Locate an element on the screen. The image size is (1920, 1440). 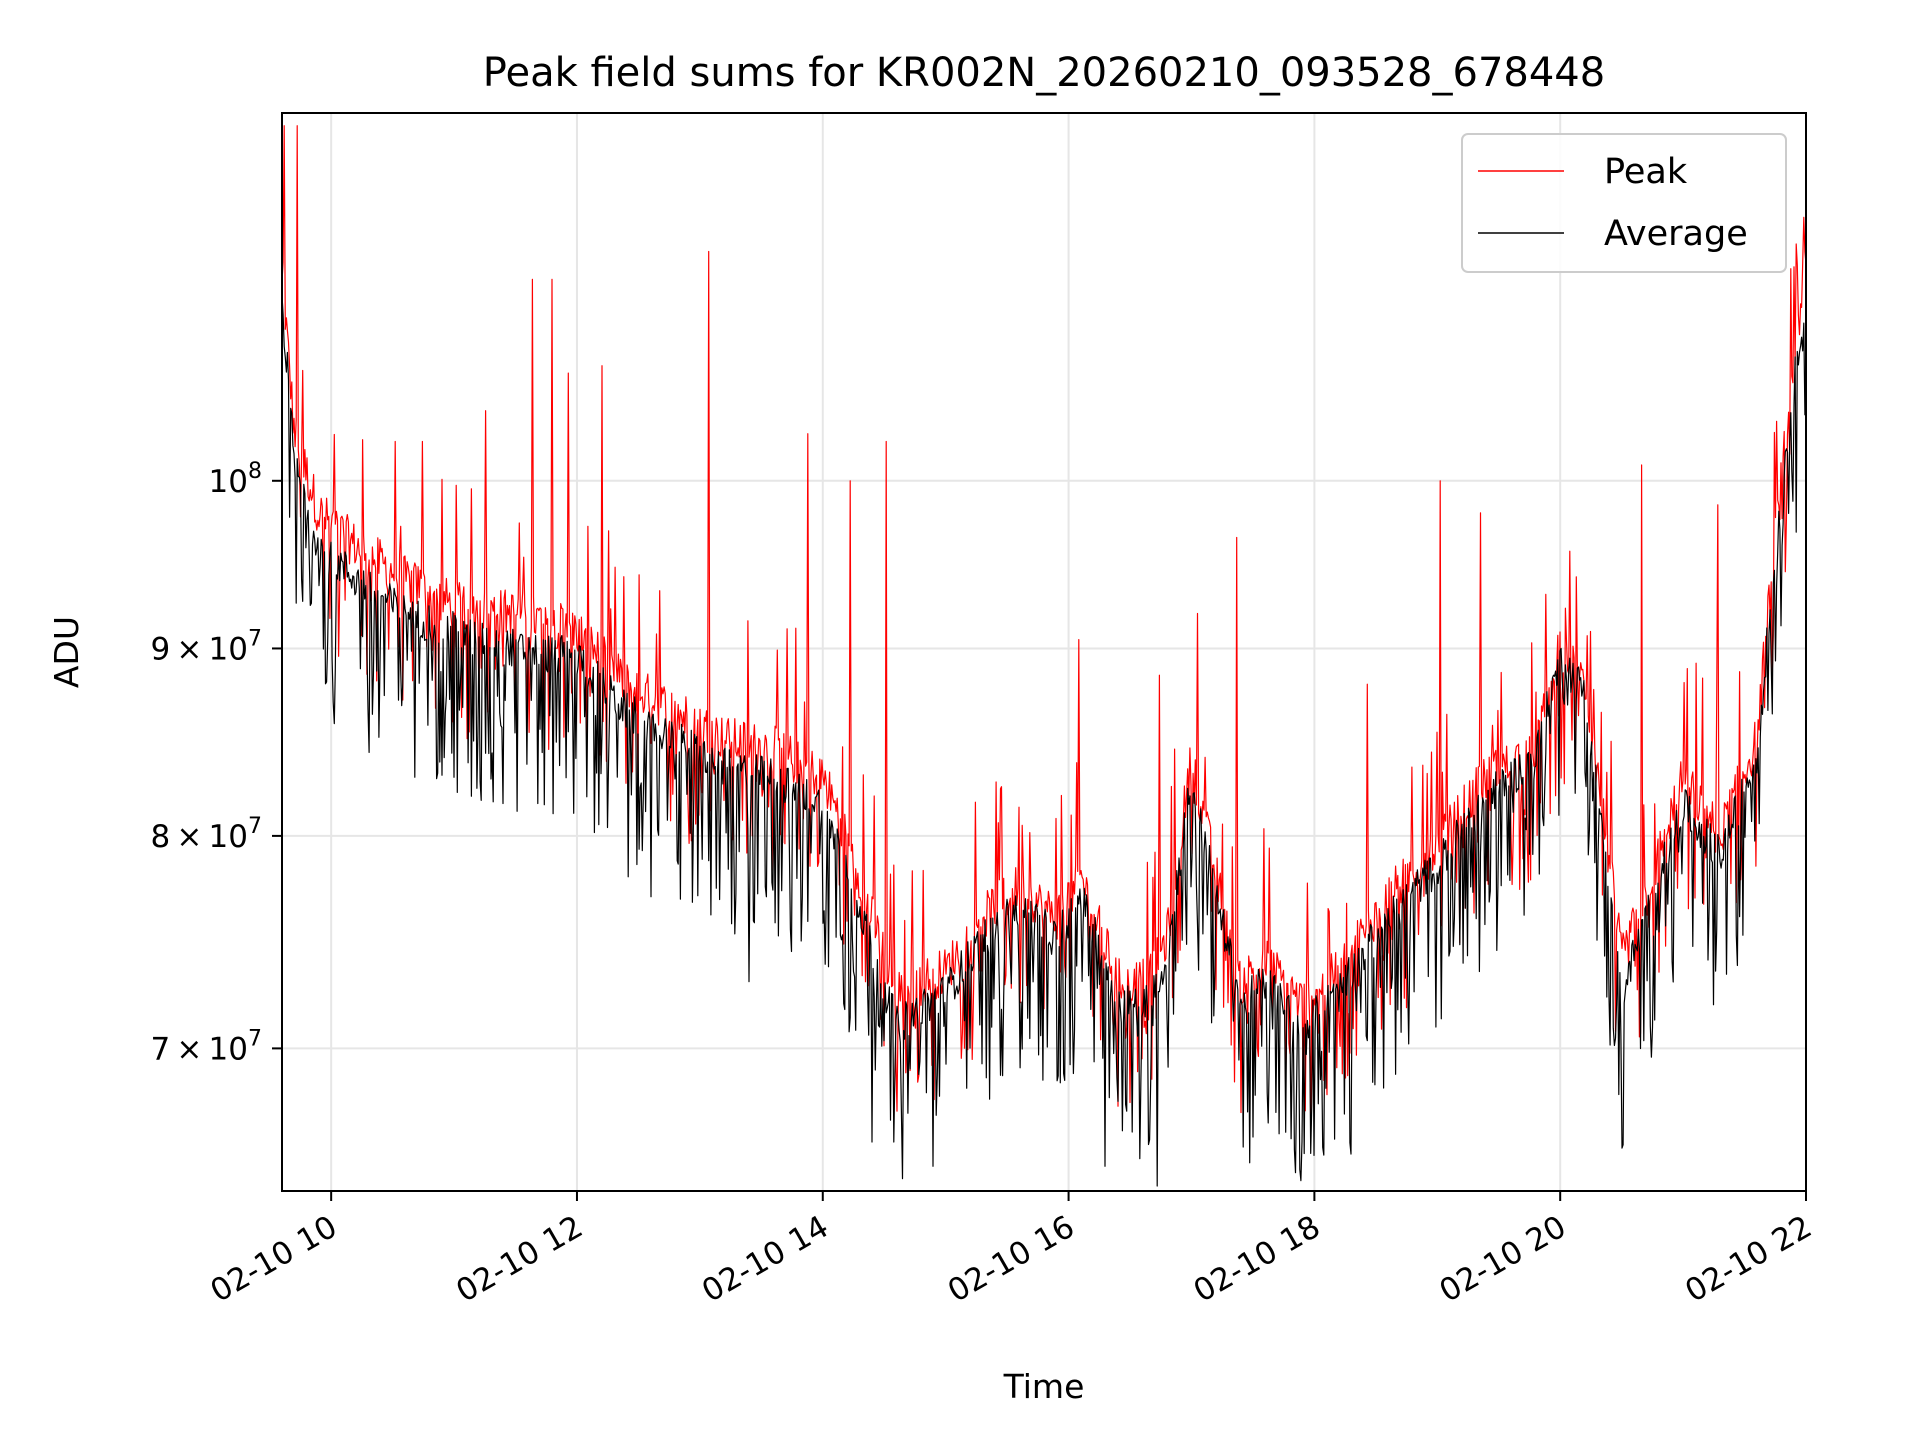
legend: Peak Average is located at coordinates (1624, 203).